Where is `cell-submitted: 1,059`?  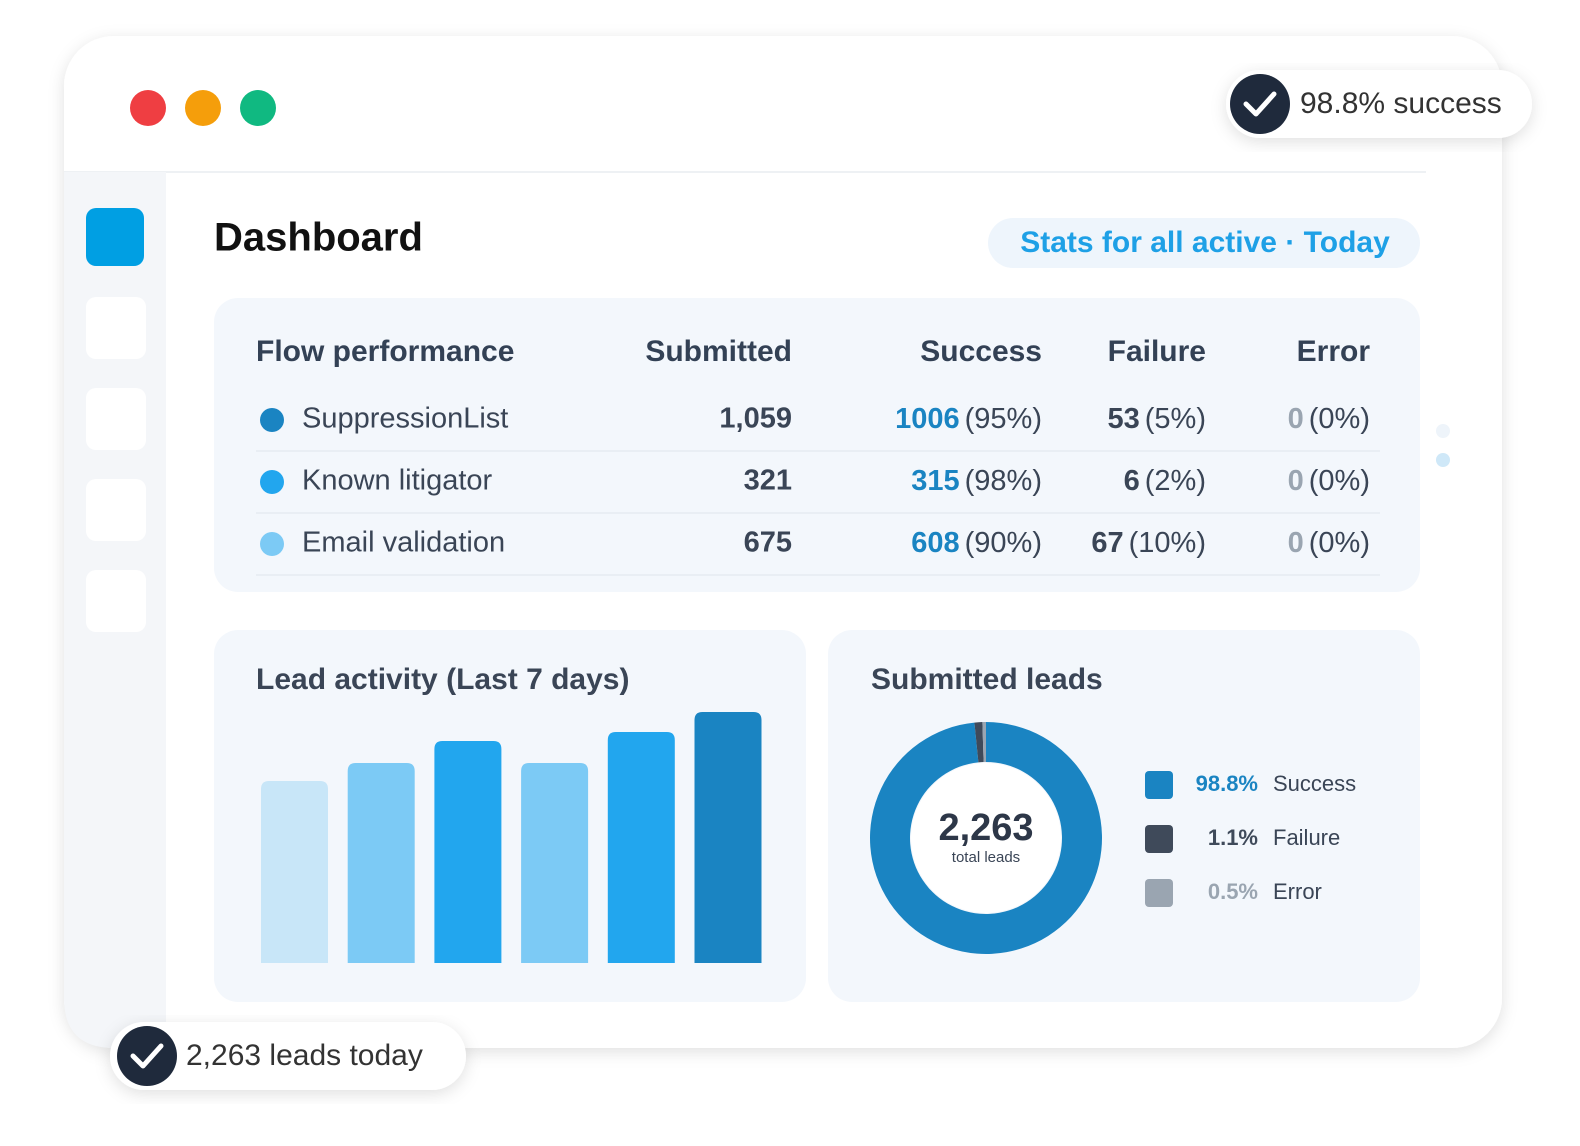 cell-submitted: 1,059 is located at coordinates (755, 419).